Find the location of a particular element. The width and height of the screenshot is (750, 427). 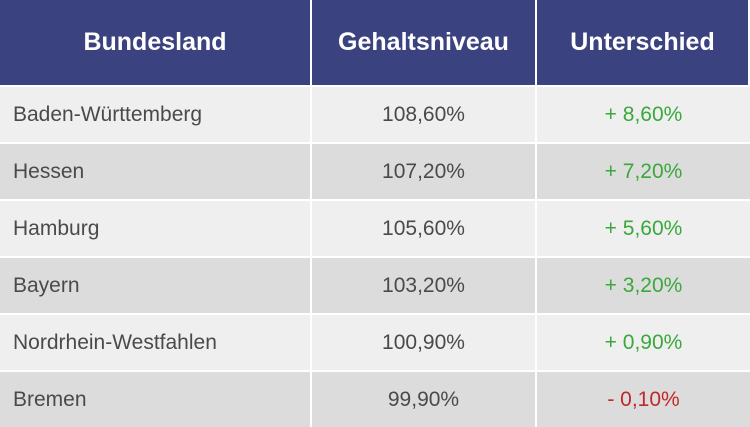

cell-level: 107,20% is located at coordinates (424, 170).